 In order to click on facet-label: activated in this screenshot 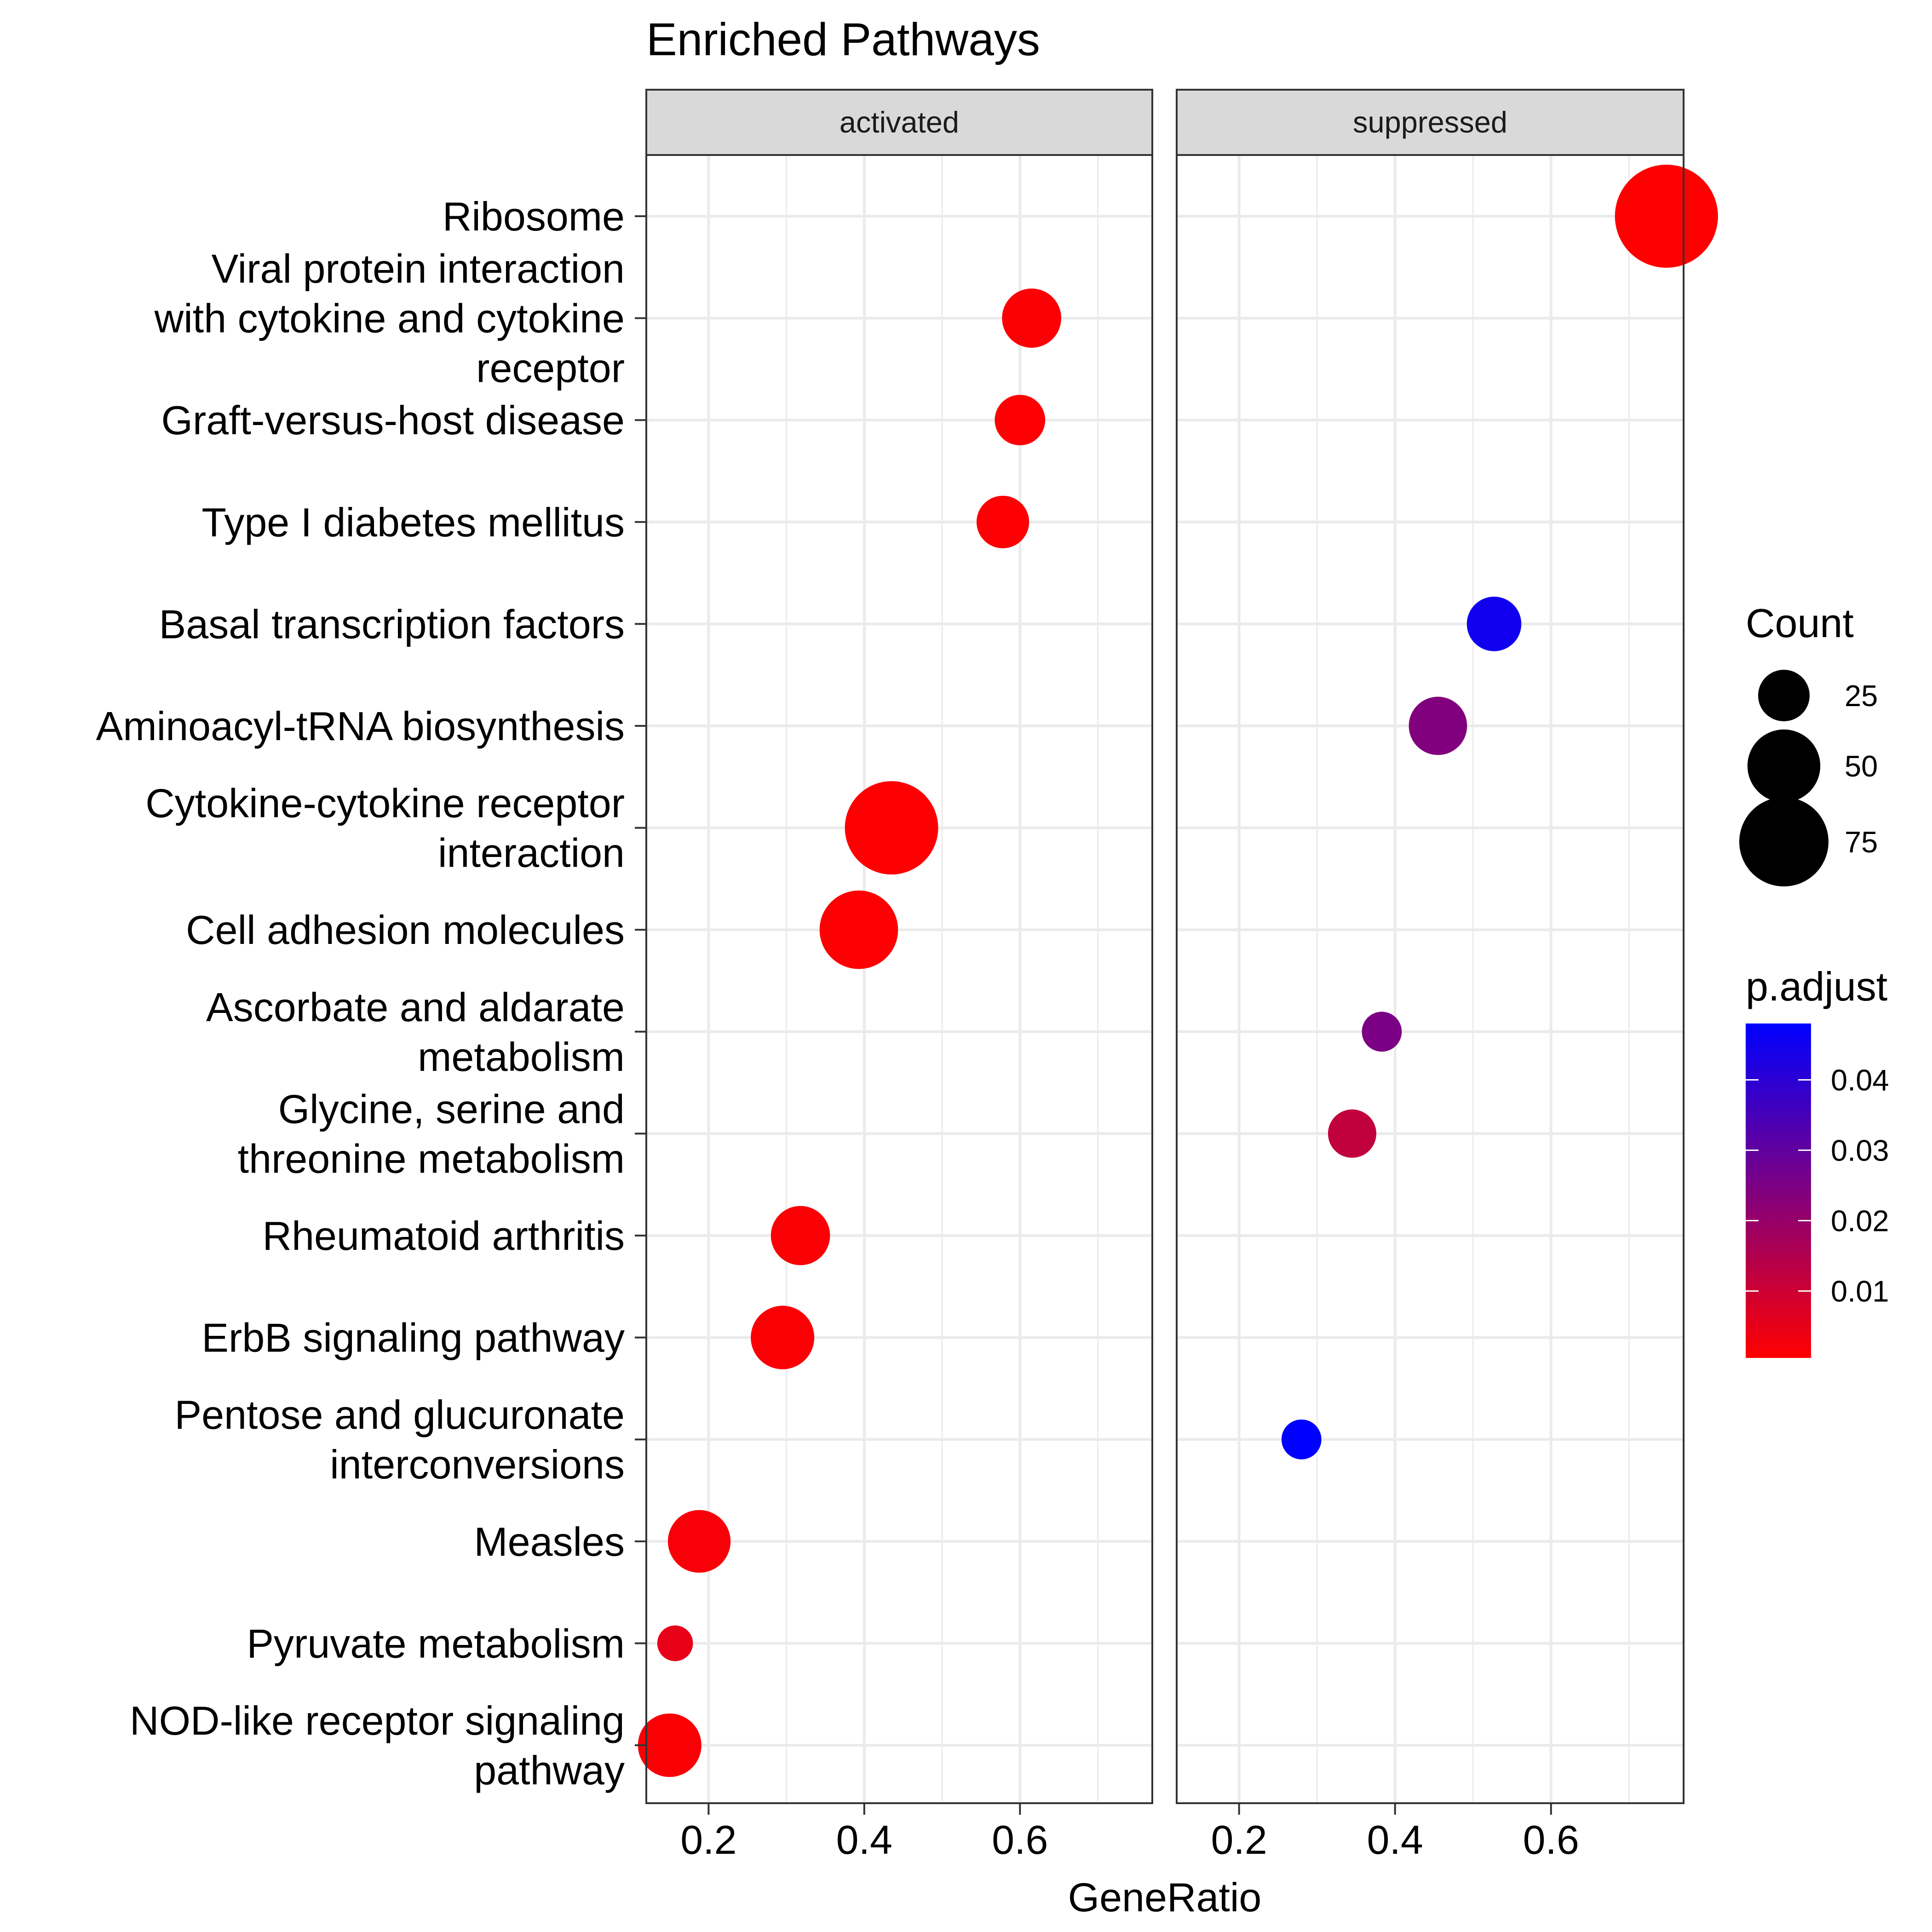, I will do `click(899, 122)`.